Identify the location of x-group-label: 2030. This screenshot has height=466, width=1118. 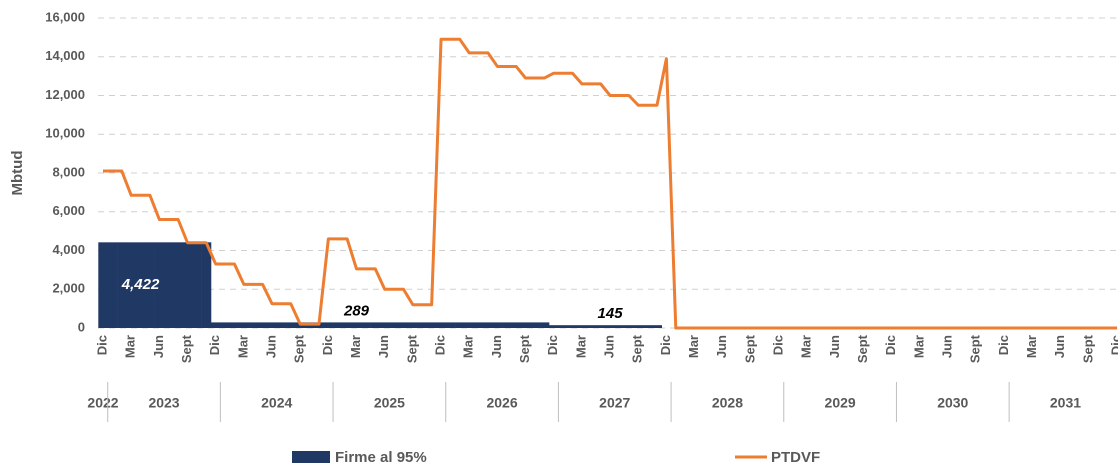
(952, 403).